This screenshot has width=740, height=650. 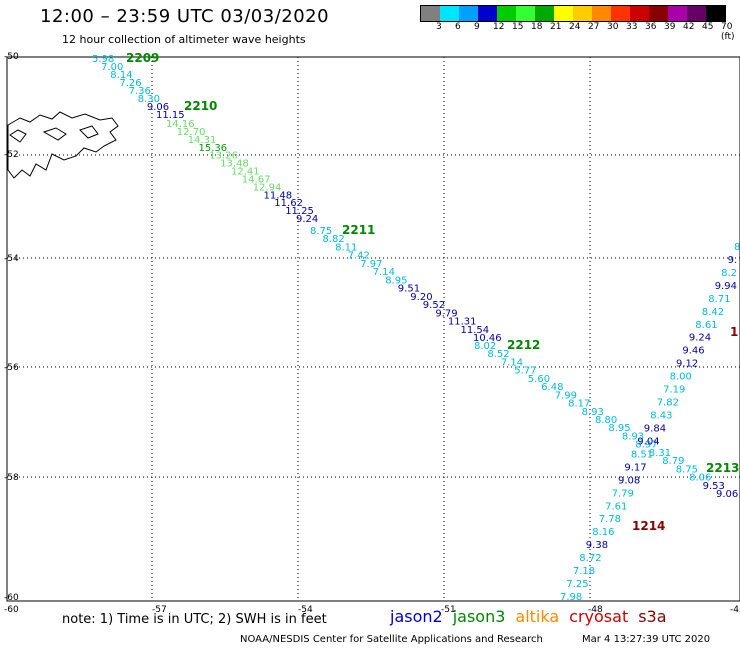 What do you see at coordinates (722, 468) in the screenshot?
I see `cycle-label: 2213` at bounding box center [722, 468].